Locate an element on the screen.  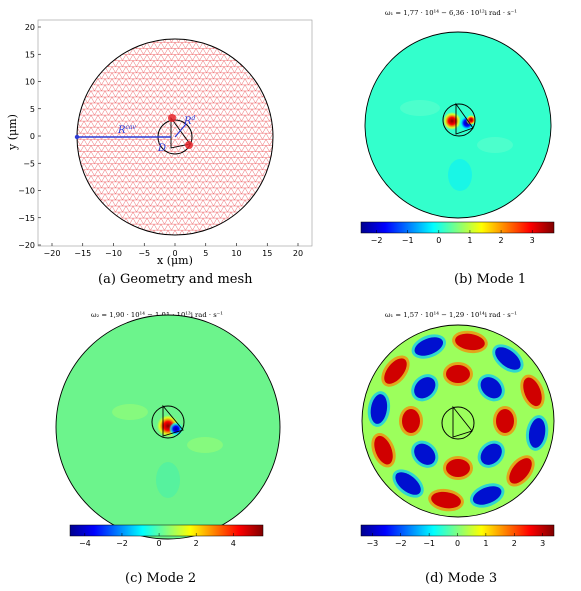
panel-b-field-plot is located at coordinates (458, 125).